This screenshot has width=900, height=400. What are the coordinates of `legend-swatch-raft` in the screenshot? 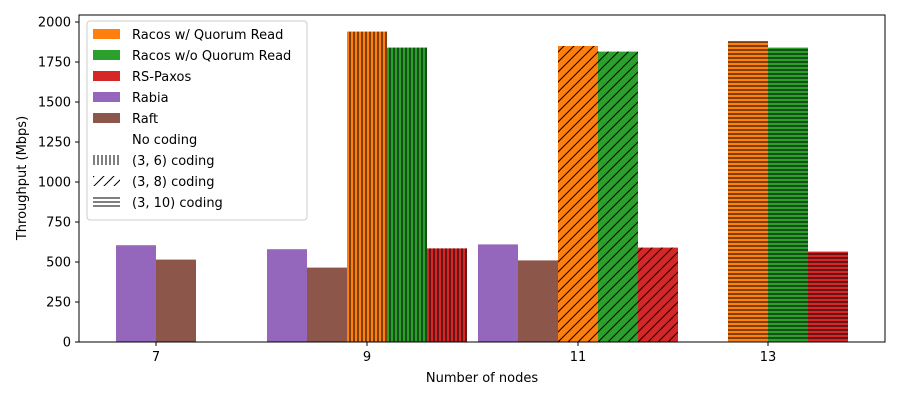 It's located at (106, 118).